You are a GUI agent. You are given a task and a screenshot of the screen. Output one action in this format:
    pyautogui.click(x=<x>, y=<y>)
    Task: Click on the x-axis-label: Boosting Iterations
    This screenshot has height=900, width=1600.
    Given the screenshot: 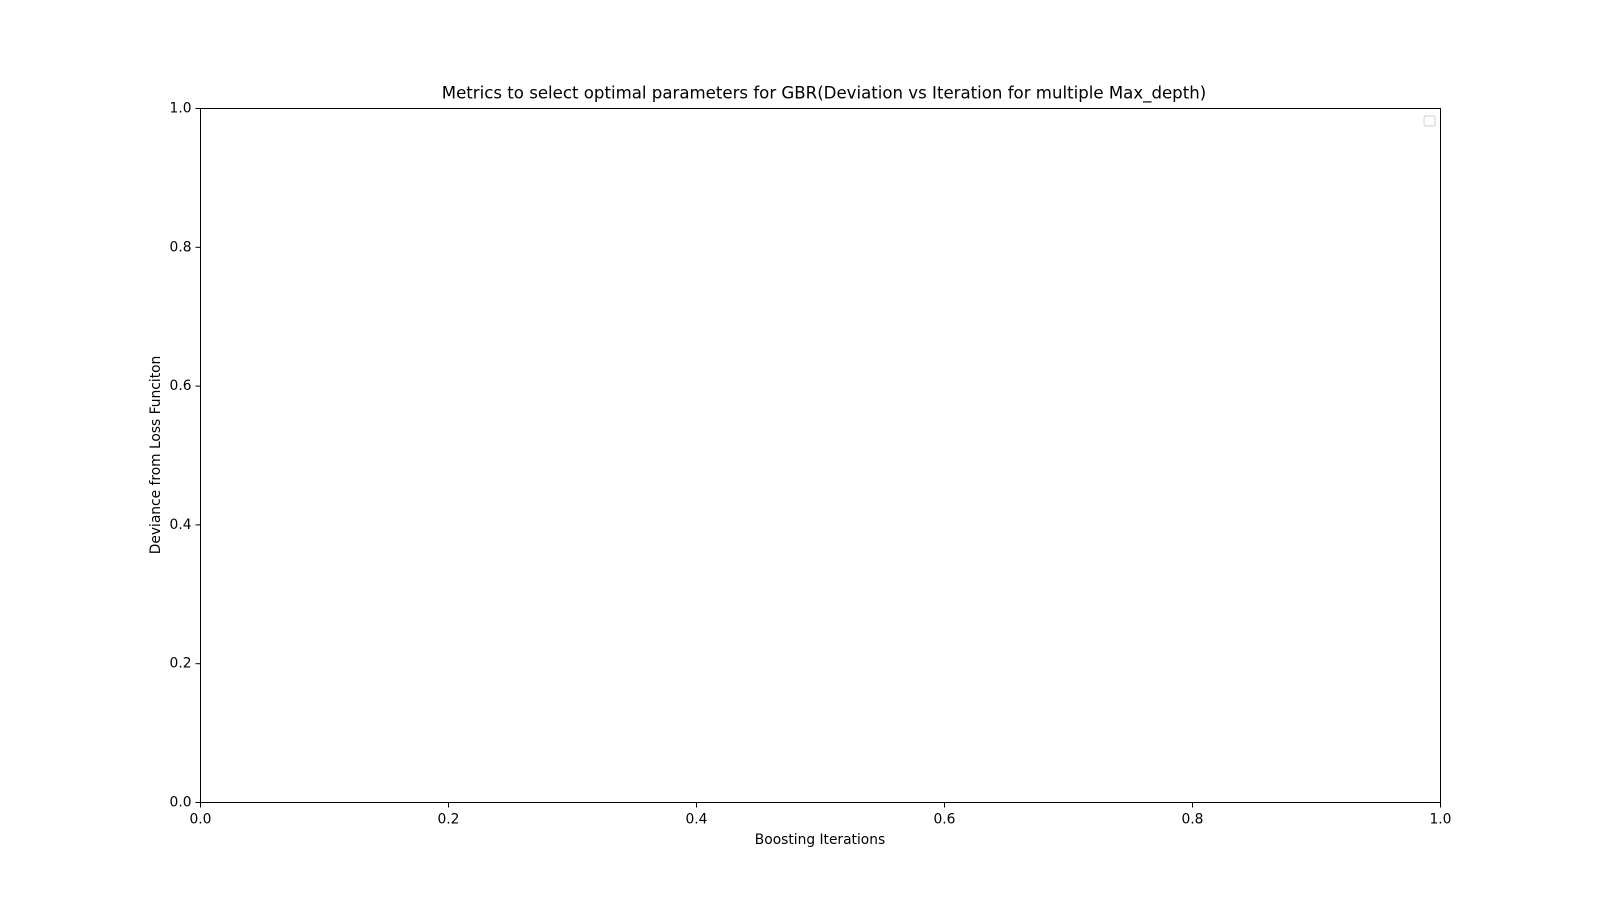 What is the action you would take?
    pyautogui.click(x=820, y=840)
    